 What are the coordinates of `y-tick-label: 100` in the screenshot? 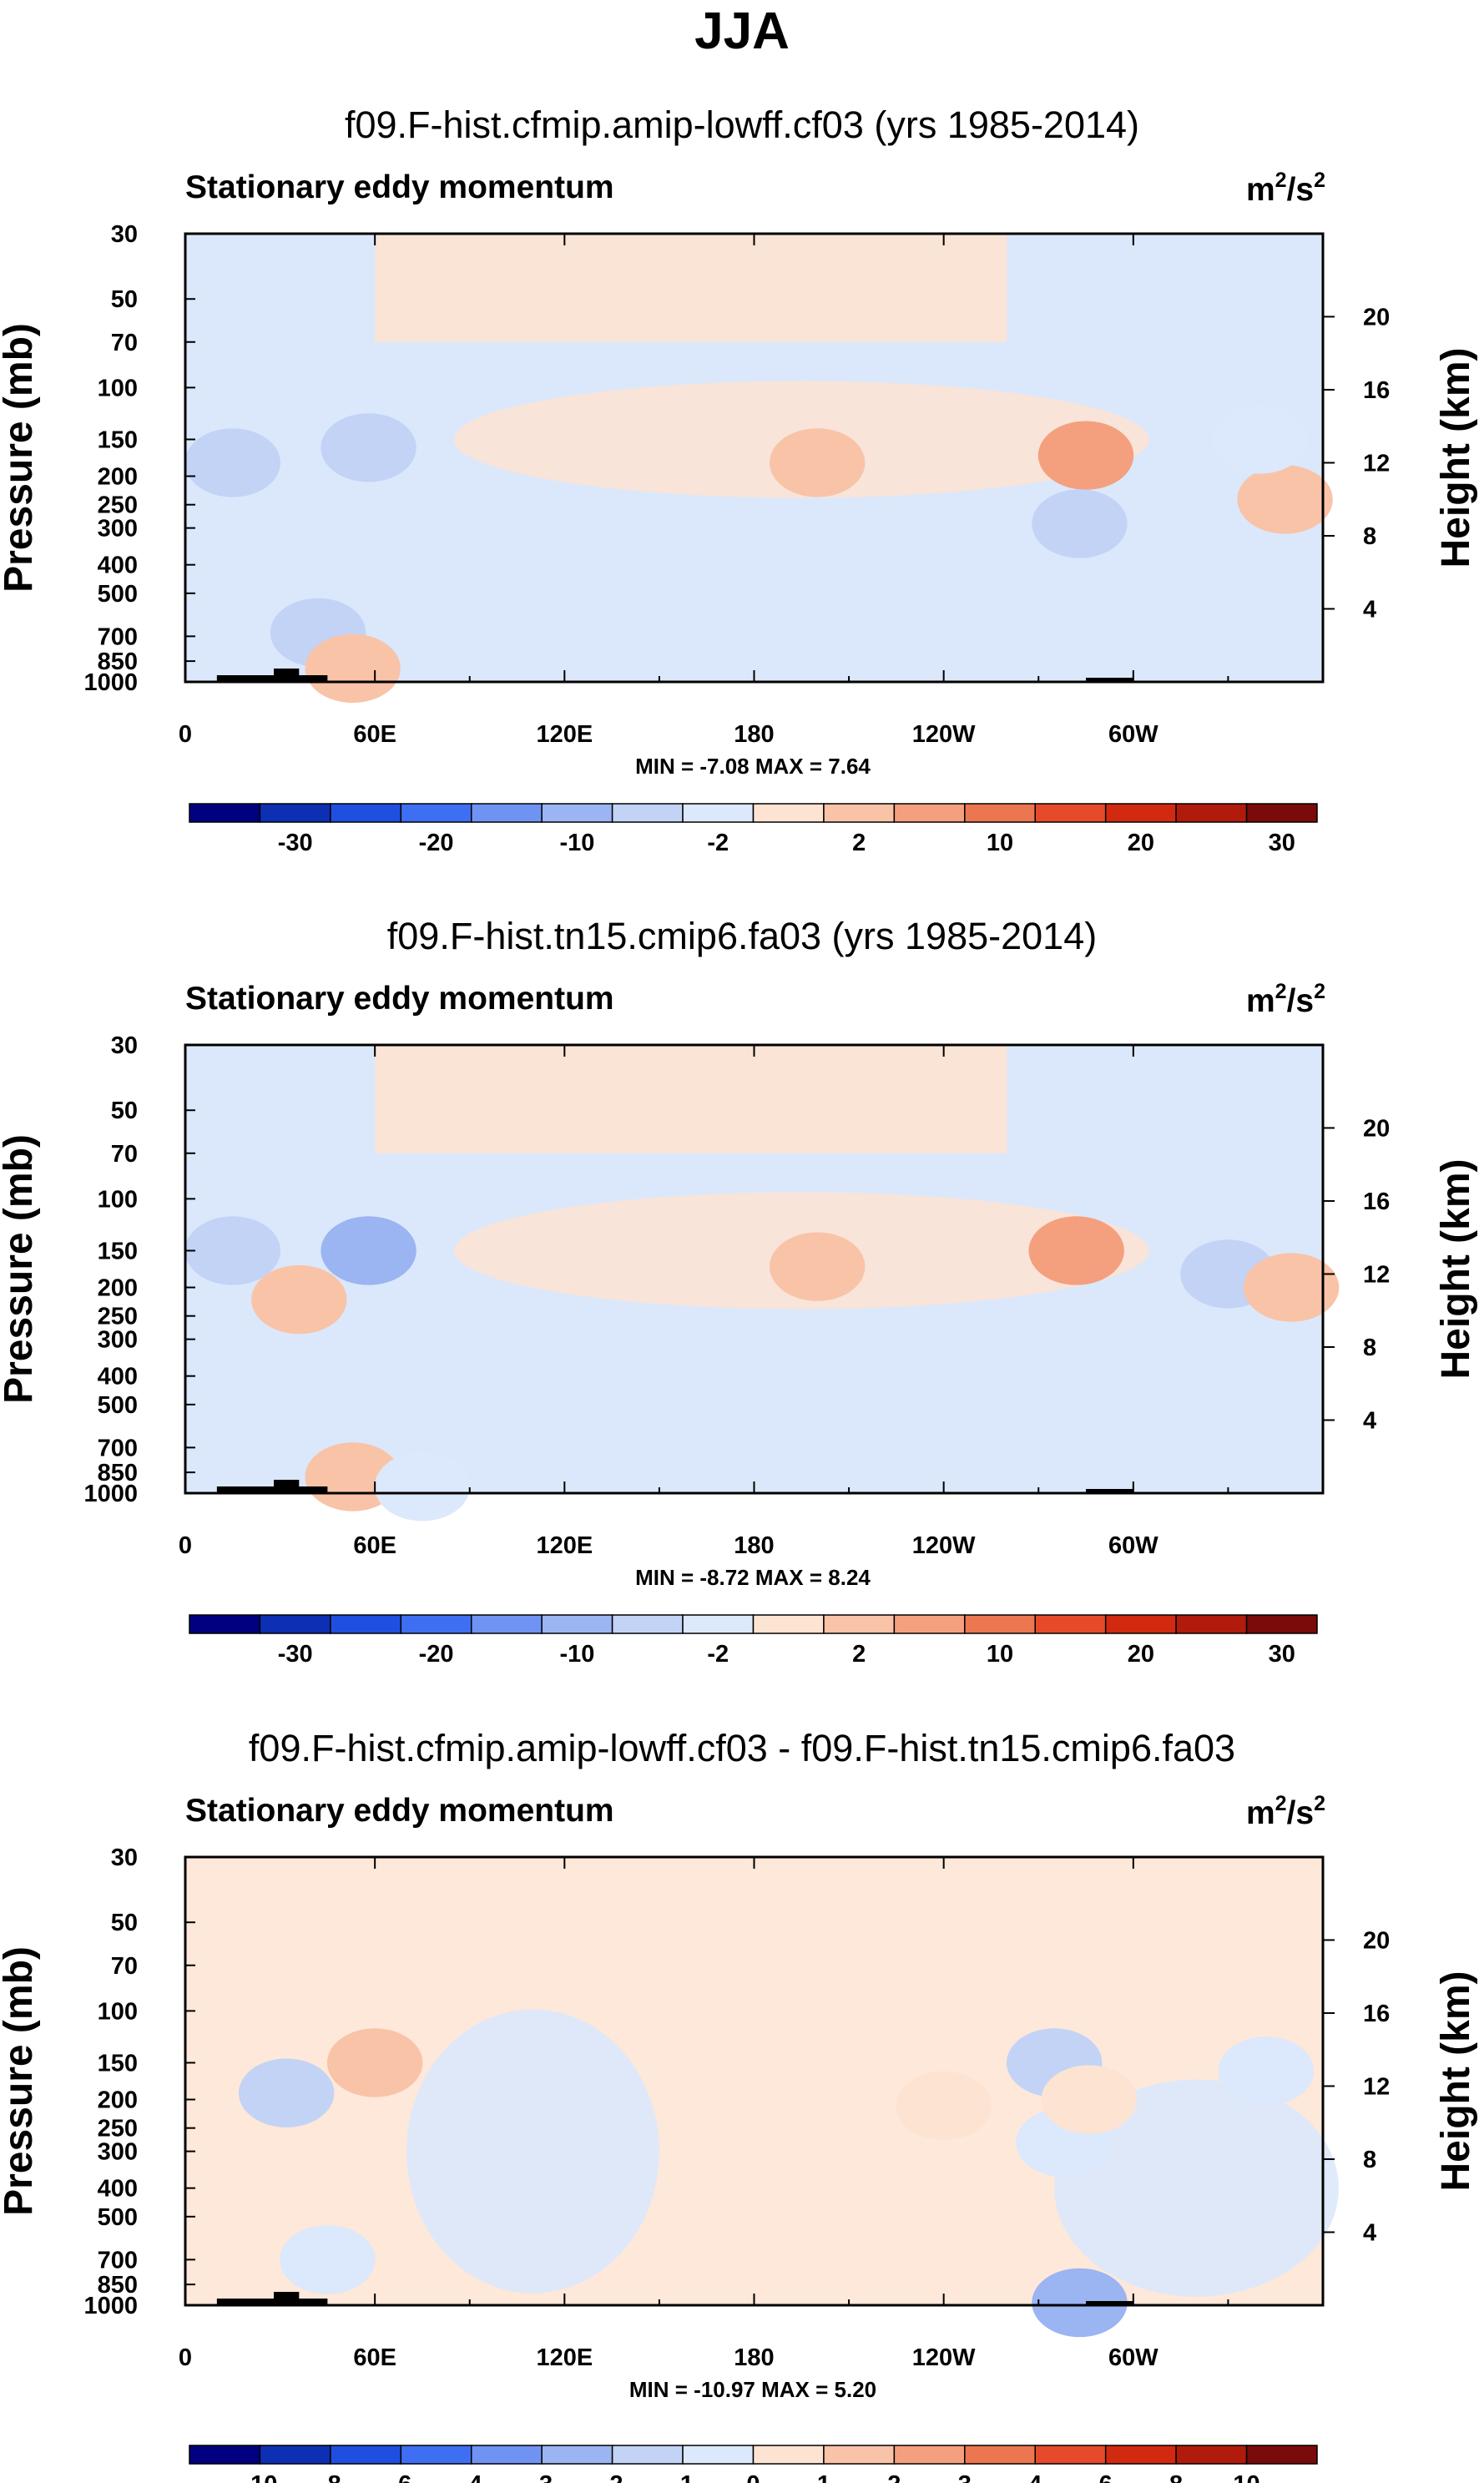 It's located at (118, 388).